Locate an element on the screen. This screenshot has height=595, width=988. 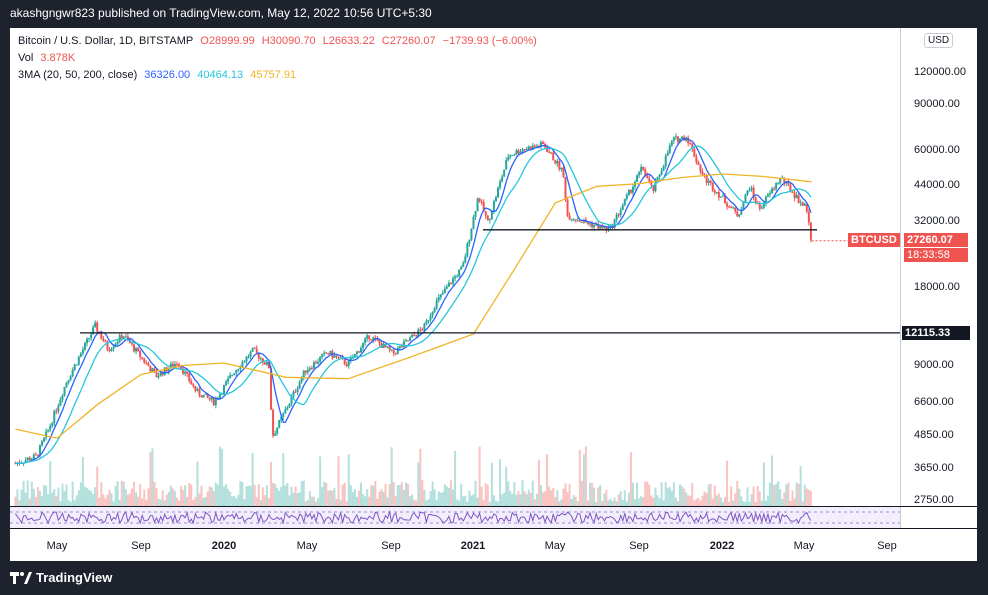
legend-ma20: 36326.00 is located at coordinates (167, 75).